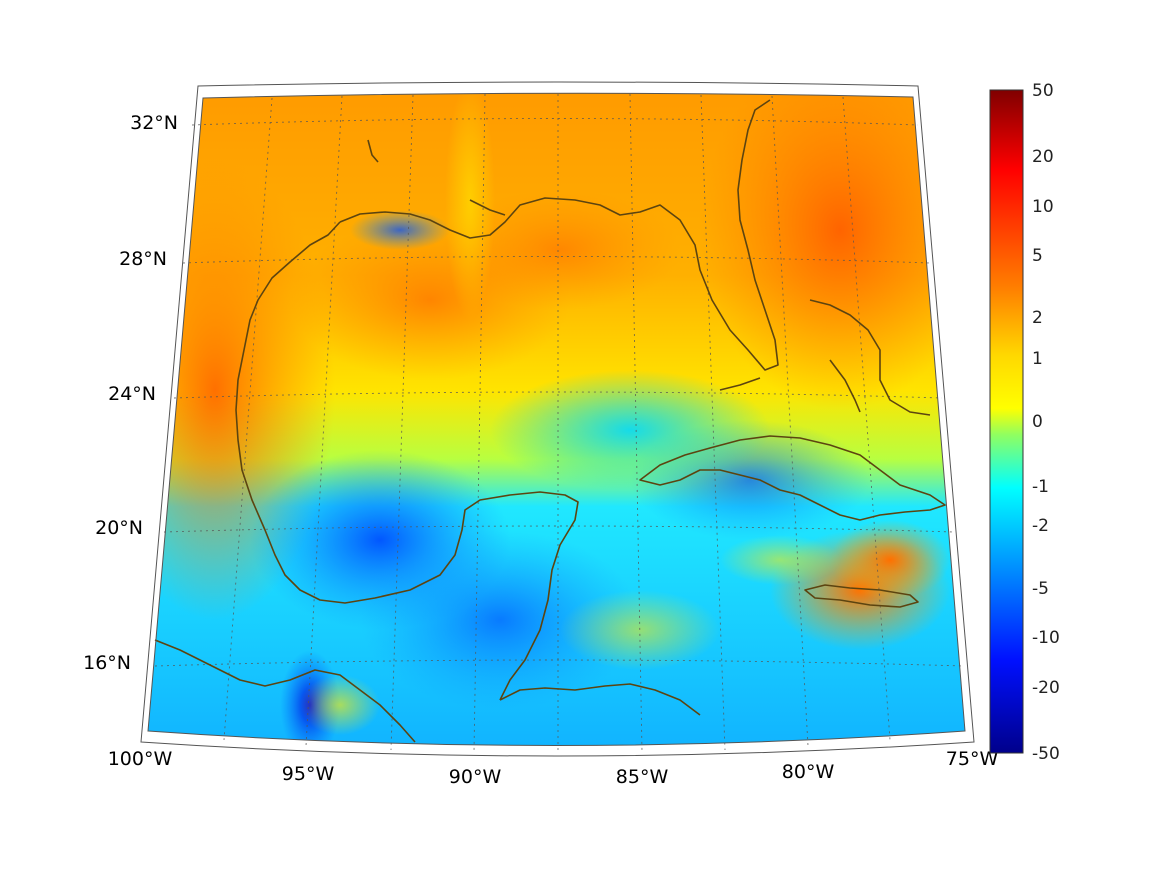 This screenshot has width=1167, height=875. Describe the element at coordinates (972, 759) in the screenshot. I see `longitude-tick-label: 75°W` at that location.